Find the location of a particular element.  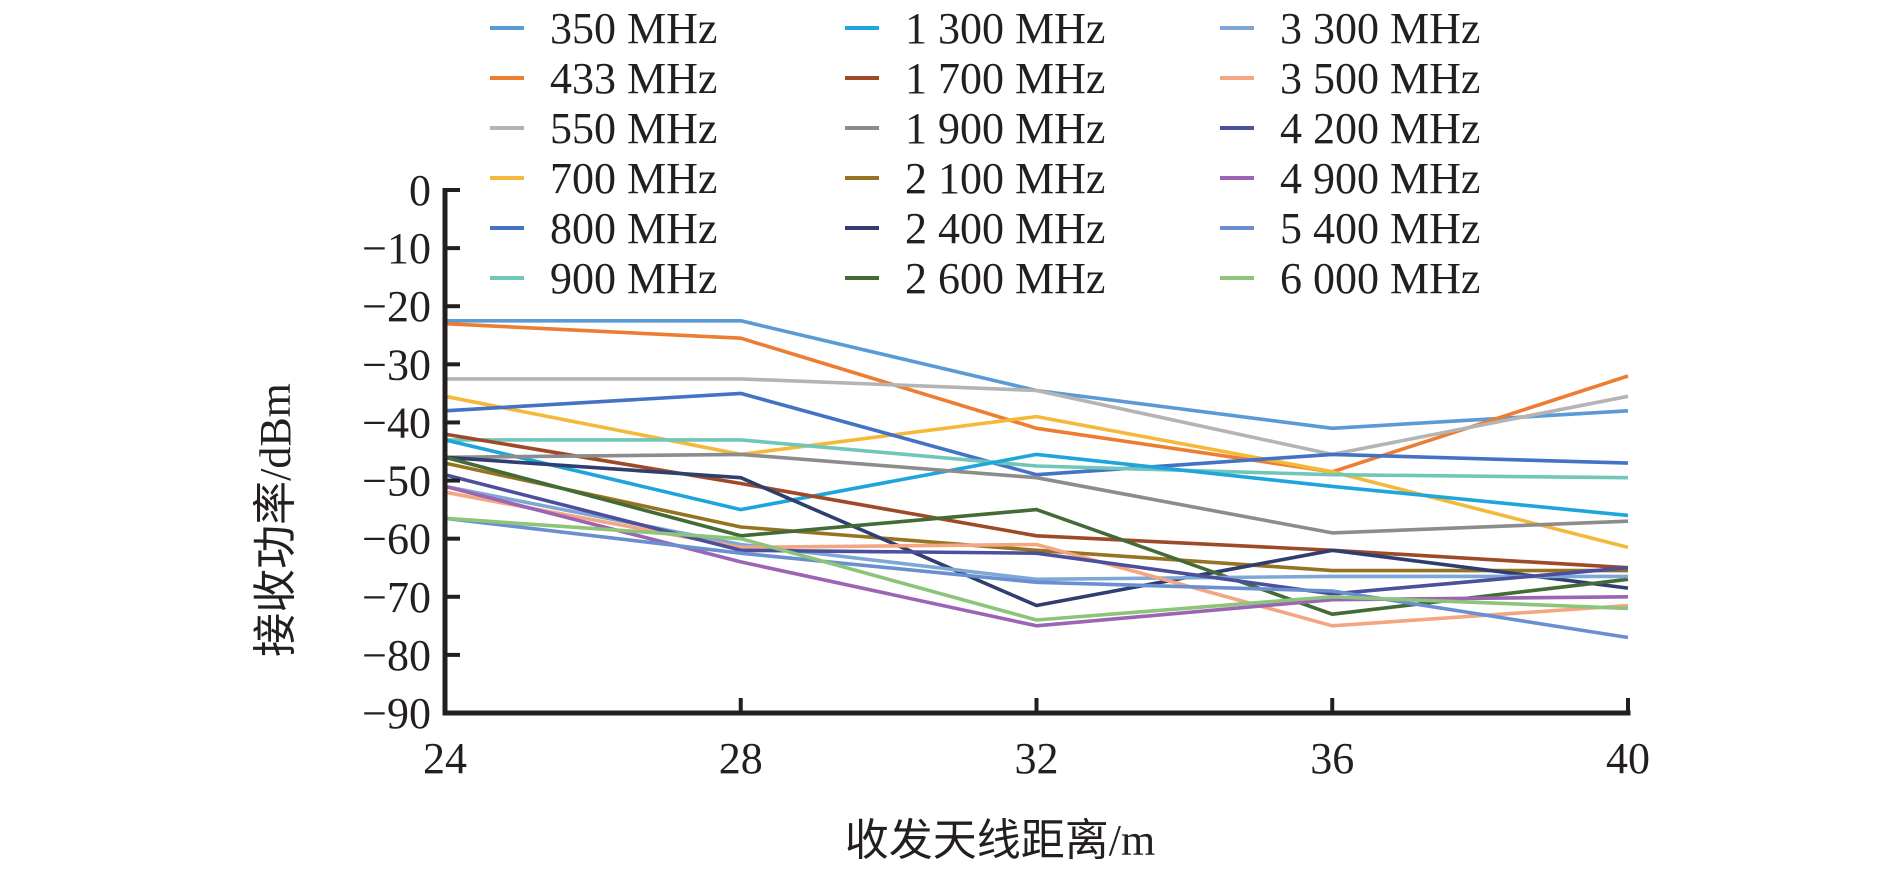

legend-label: 800 MHz is located at coordinates (633, 228).